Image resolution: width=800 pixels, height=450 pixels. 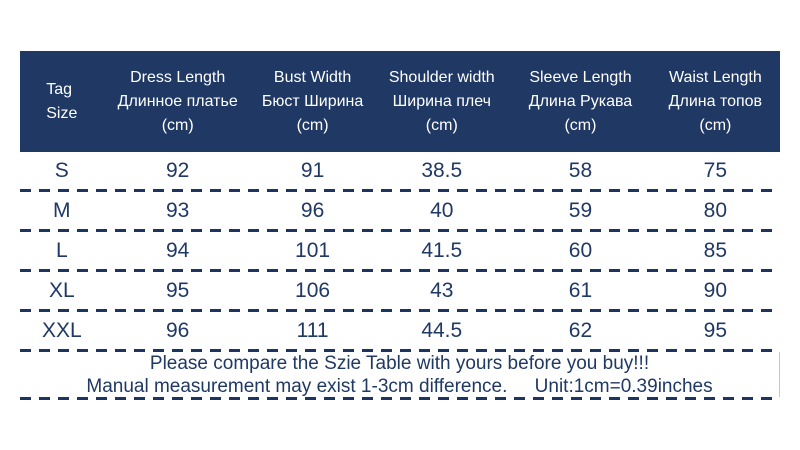 I want to click on value-cell: 40, so click(x=442, y=210).